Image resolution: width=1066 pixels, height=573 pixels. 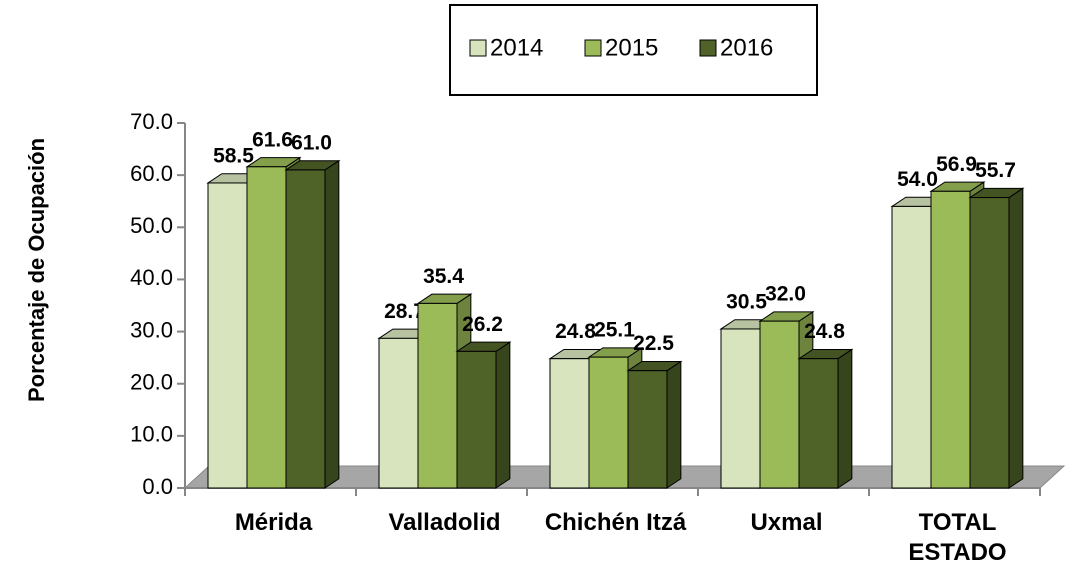 What do you see at coordinates (746, 302) in the screenshot?
I see `data-label: 30.5` at bounding box center [746, 302].